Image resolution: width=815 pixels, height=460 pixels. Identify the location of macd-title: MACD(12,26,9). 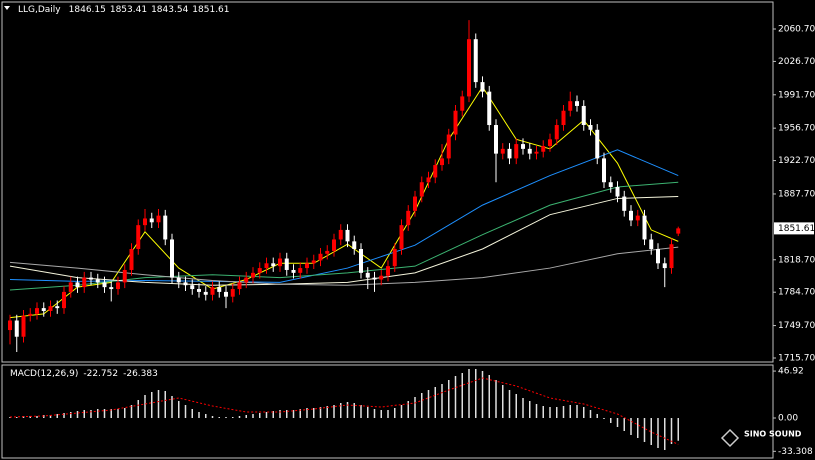
(44, 374).